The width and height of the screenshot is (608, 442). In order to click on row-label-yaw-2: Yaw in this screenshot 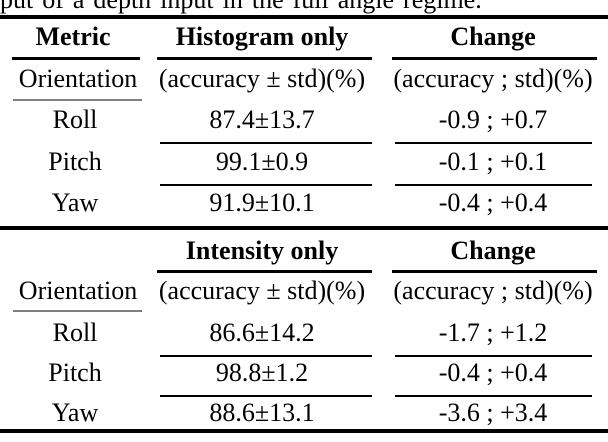, I will do `click(75, 412)`.